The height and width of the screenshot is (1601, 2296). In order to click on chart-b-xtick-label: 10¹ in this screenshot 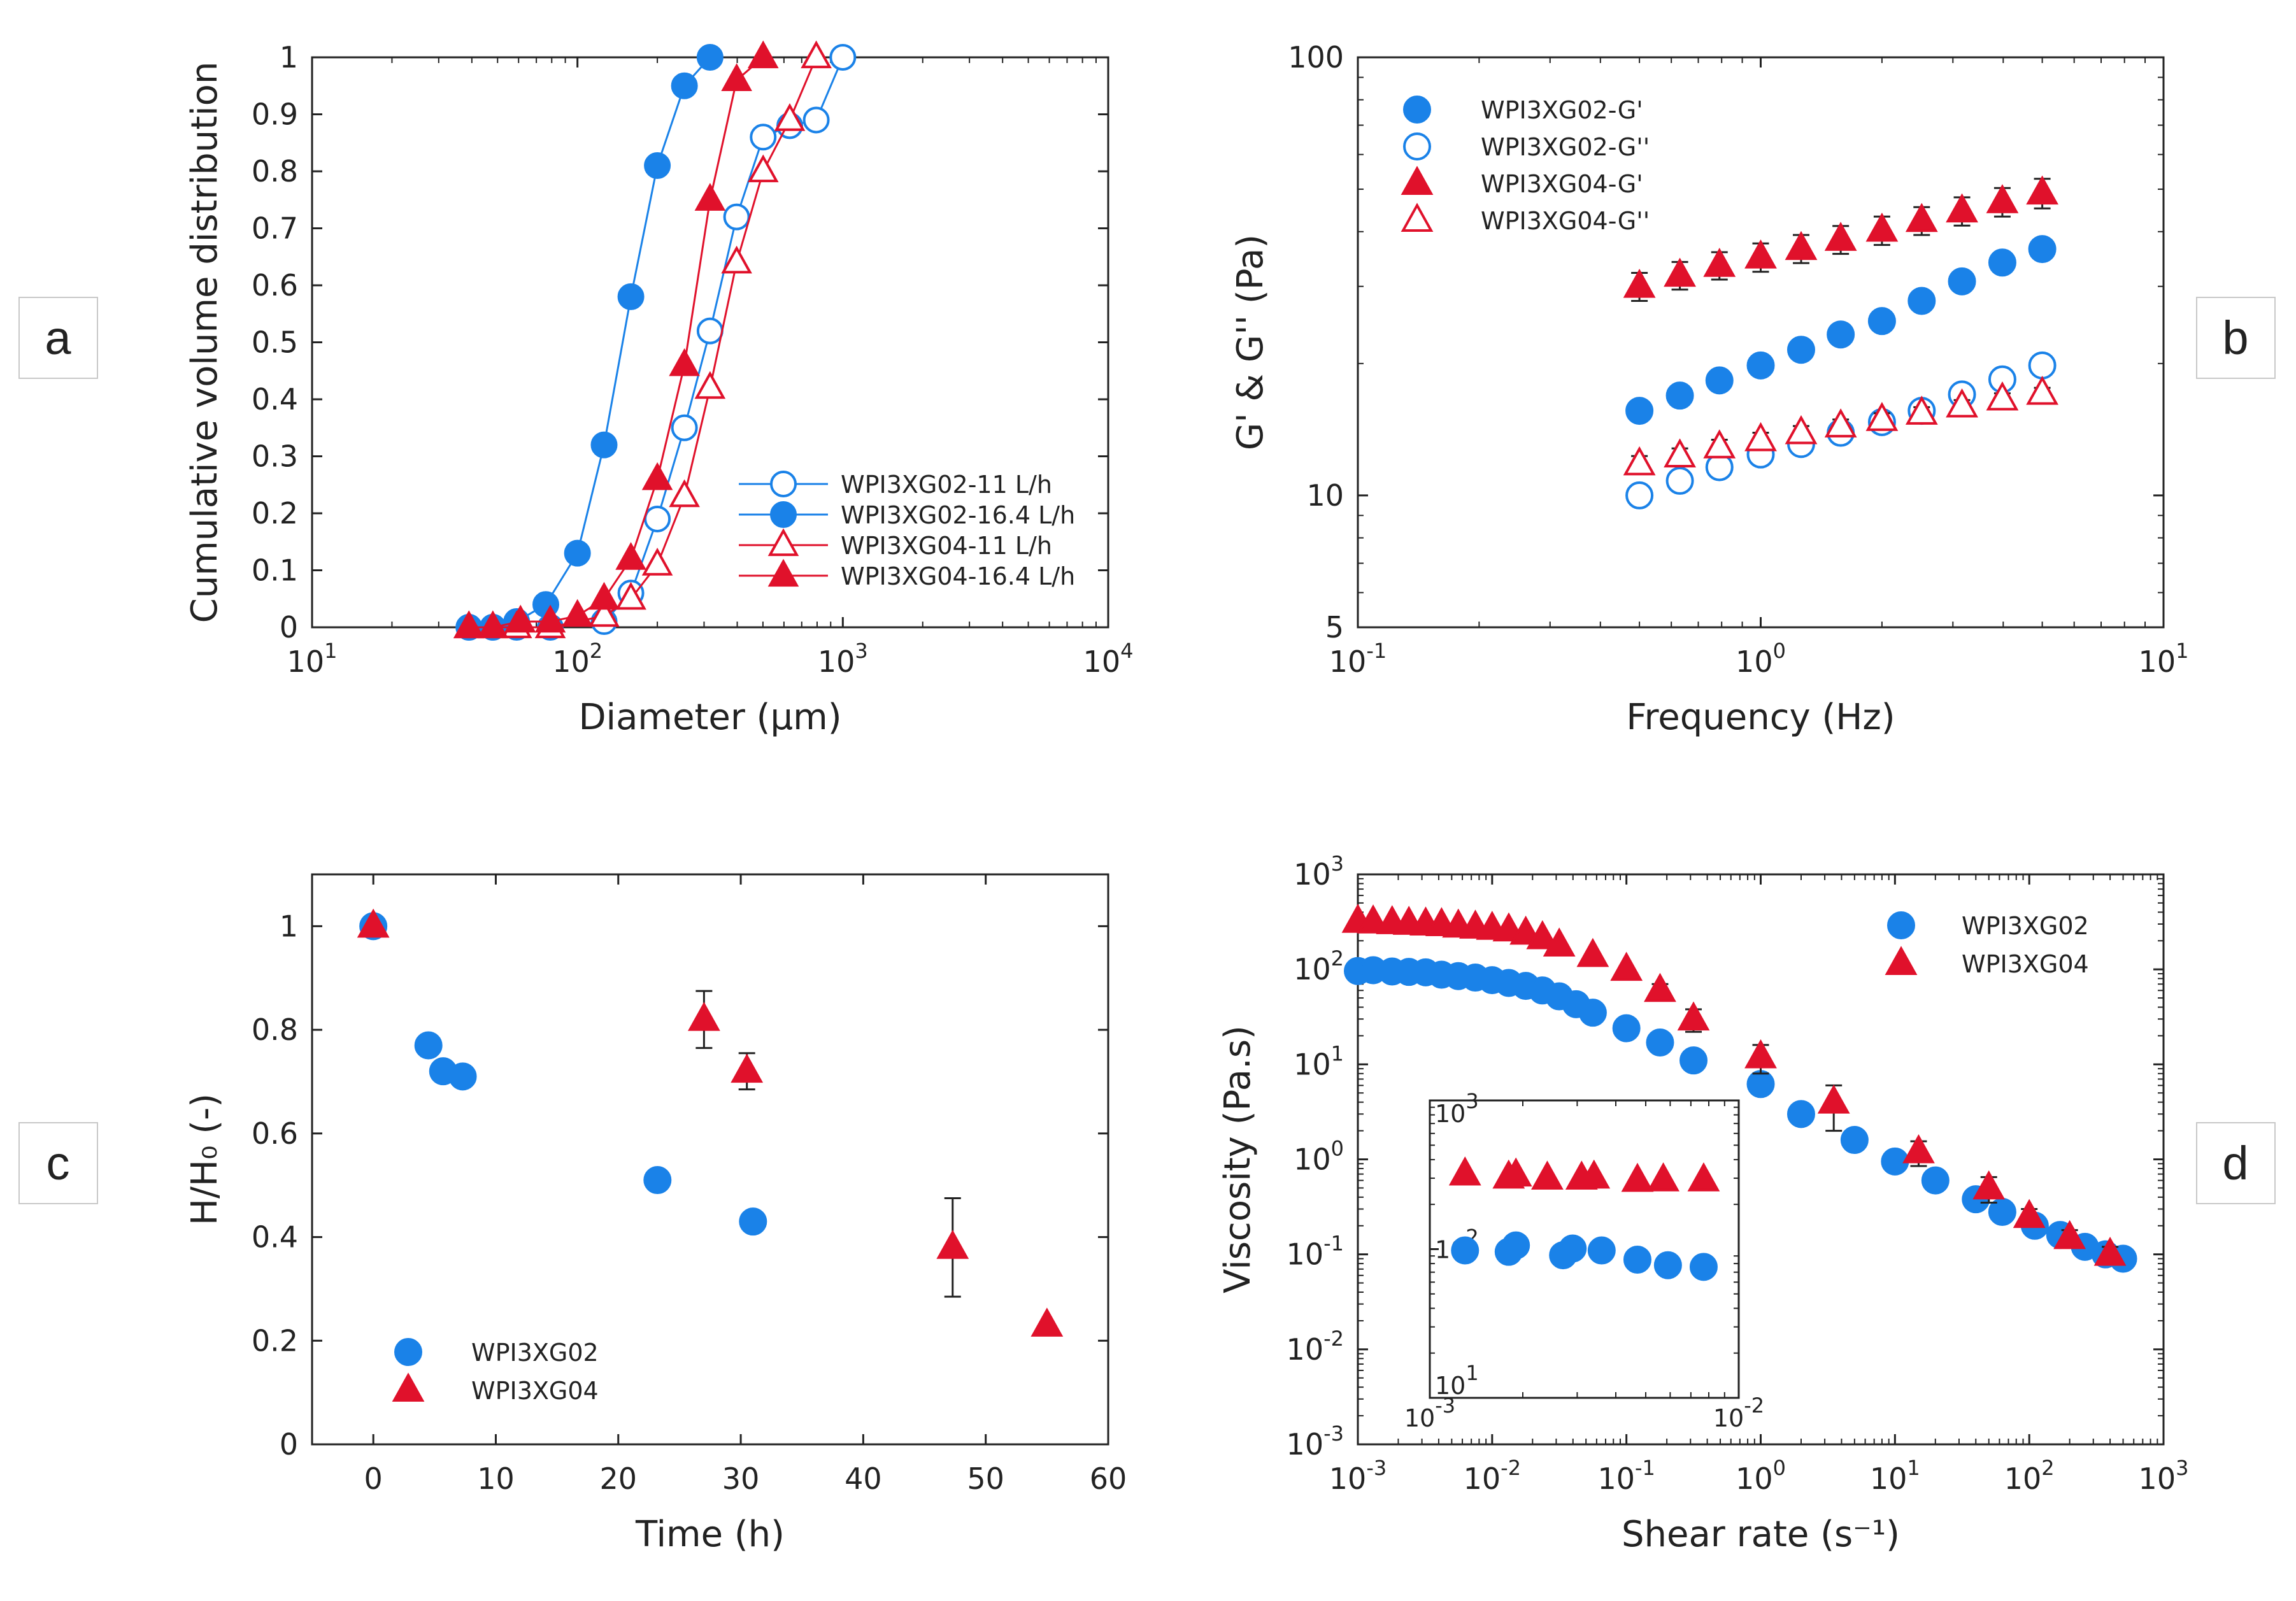, I will do `click(2164, 659)`.